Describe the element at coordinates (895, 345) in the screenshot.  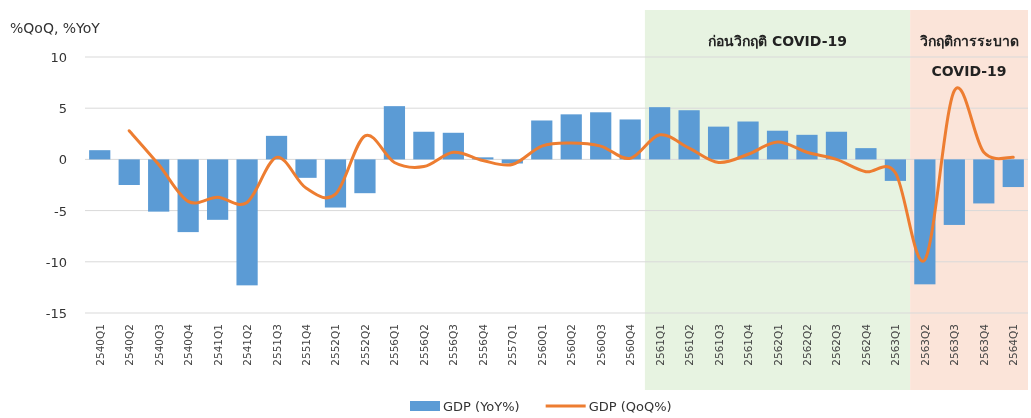
I see `x-tick-label: 2563Q1` at that location.